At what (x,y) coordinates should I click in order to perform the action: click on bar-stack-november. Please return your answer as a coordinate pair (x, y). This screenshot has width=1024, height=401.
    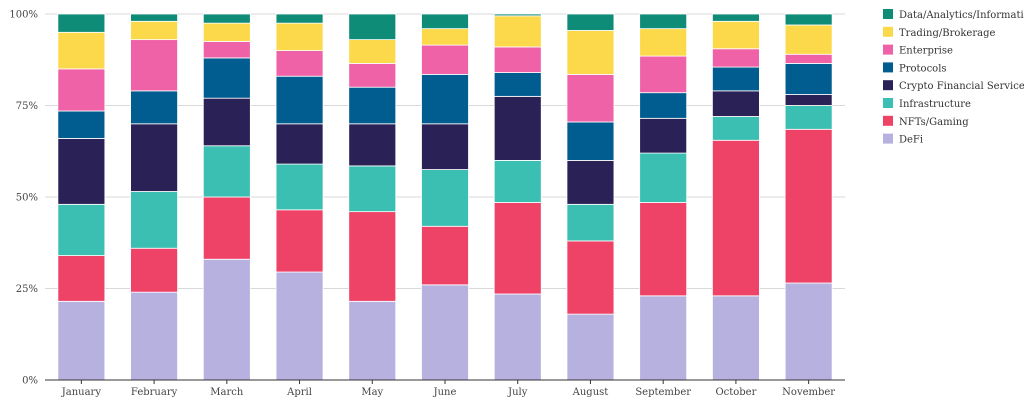
    Looking at the image, I should click on (808, 197).